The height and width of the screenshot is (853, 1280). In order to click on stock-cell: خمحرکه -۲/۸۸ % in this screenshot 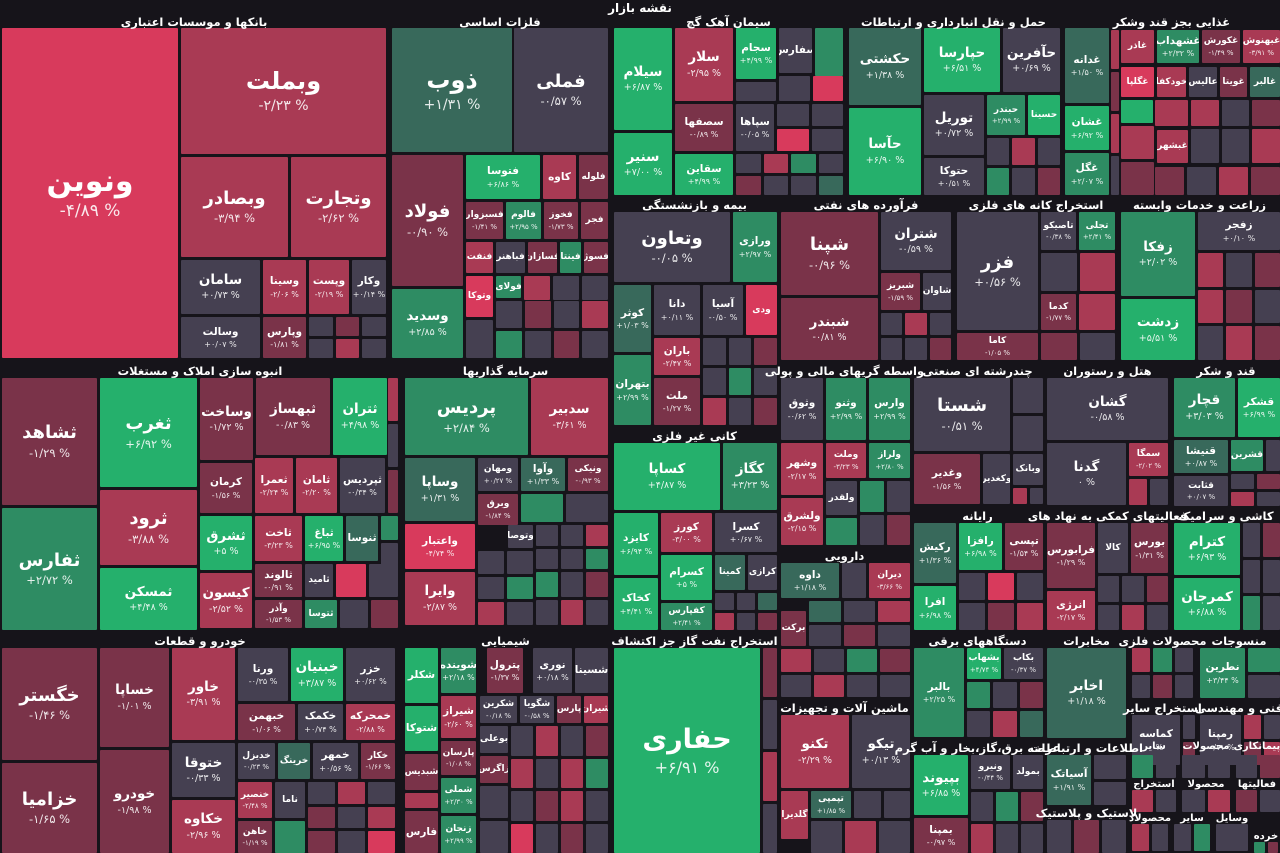, I will do `click(370, 722)`.